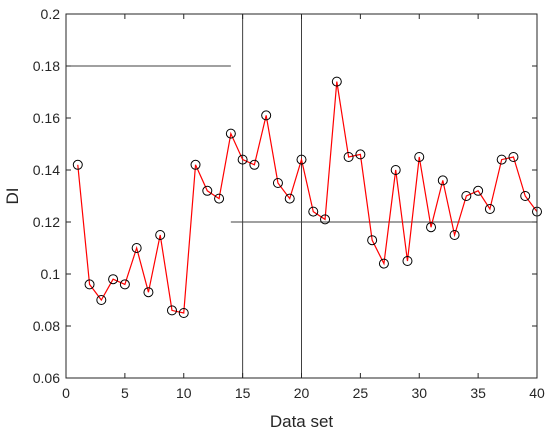 This screenshot has height=440, width=550. I want to click on x-tick-label-6: 30, so click(419, 393).